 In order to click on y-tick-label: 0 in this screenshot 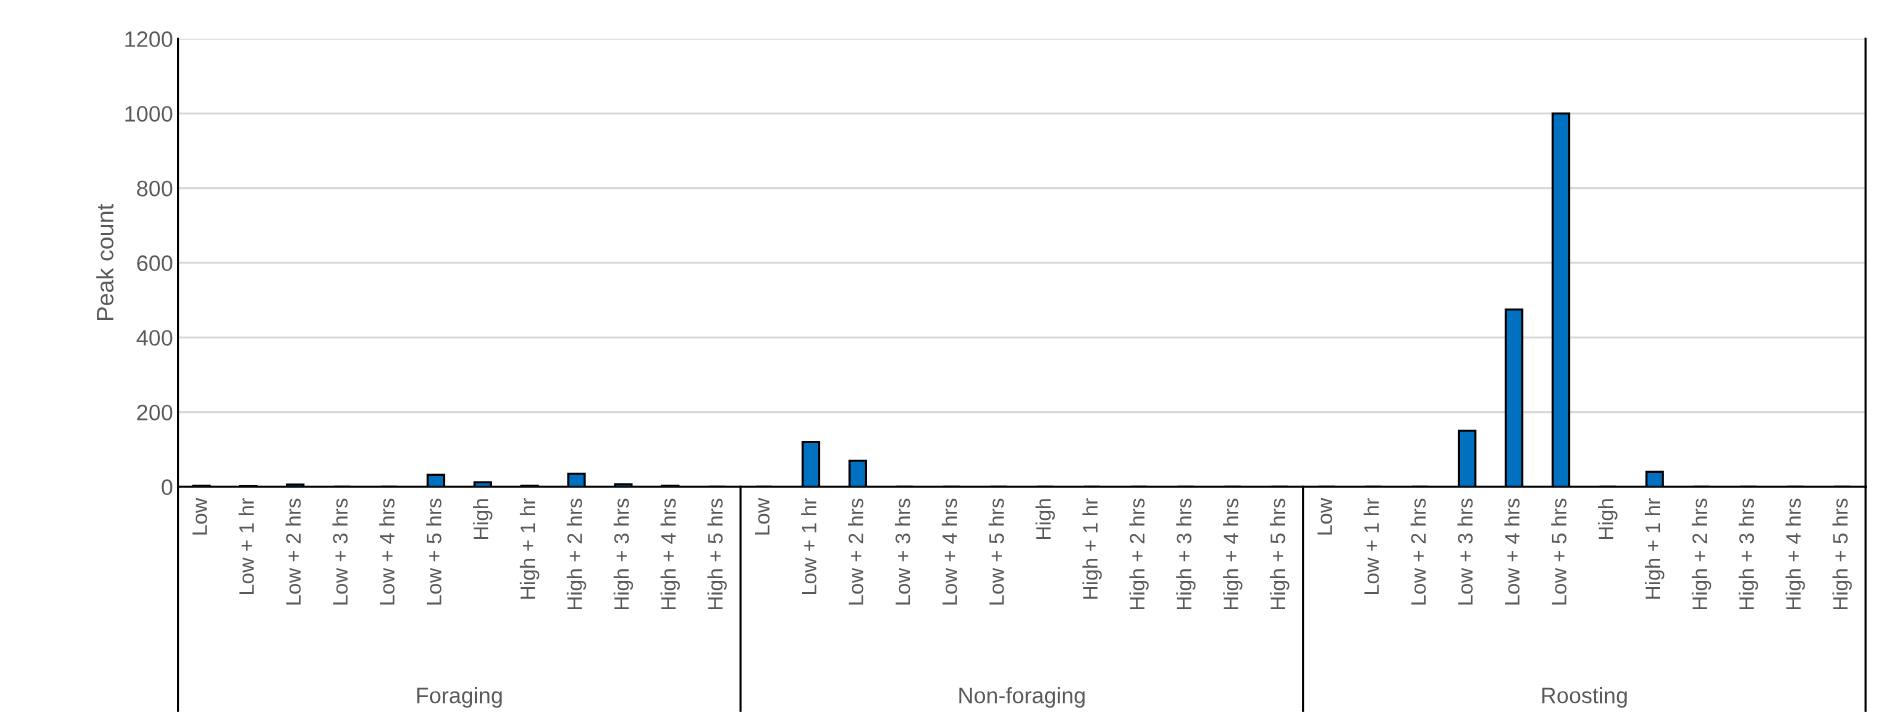, I will do `click(167, 487)`.